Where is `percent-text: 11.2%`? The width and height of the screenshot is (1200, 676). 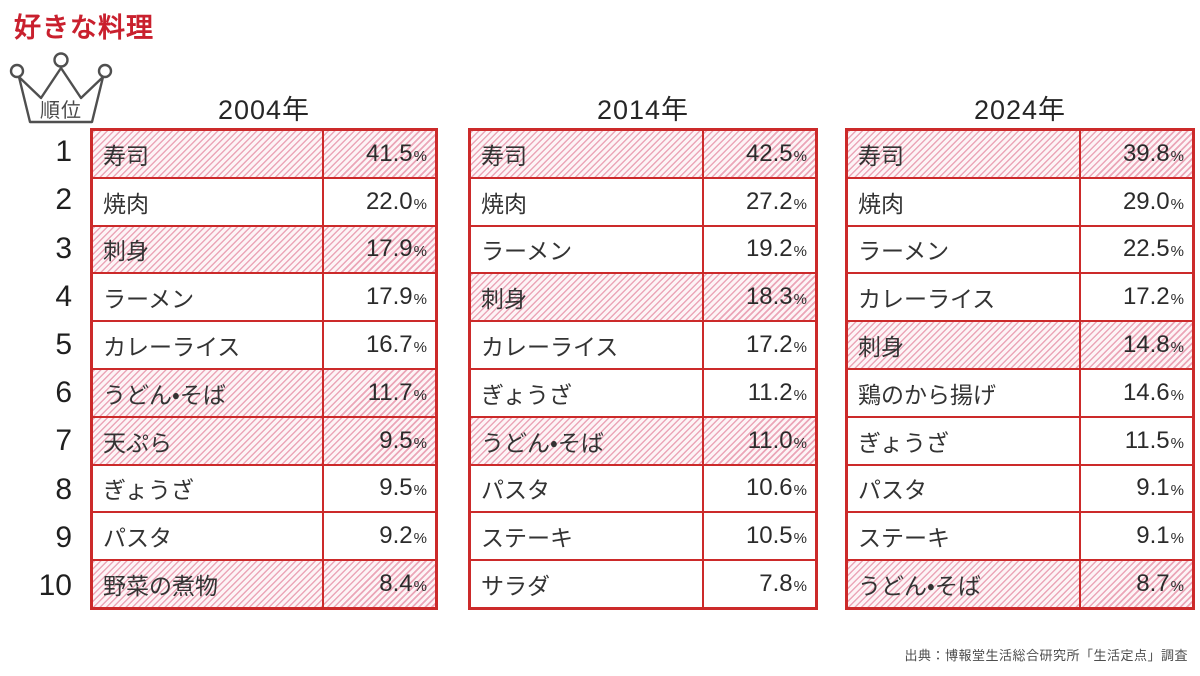
percent-text: 11.2% is located at coordinates (777, 393).